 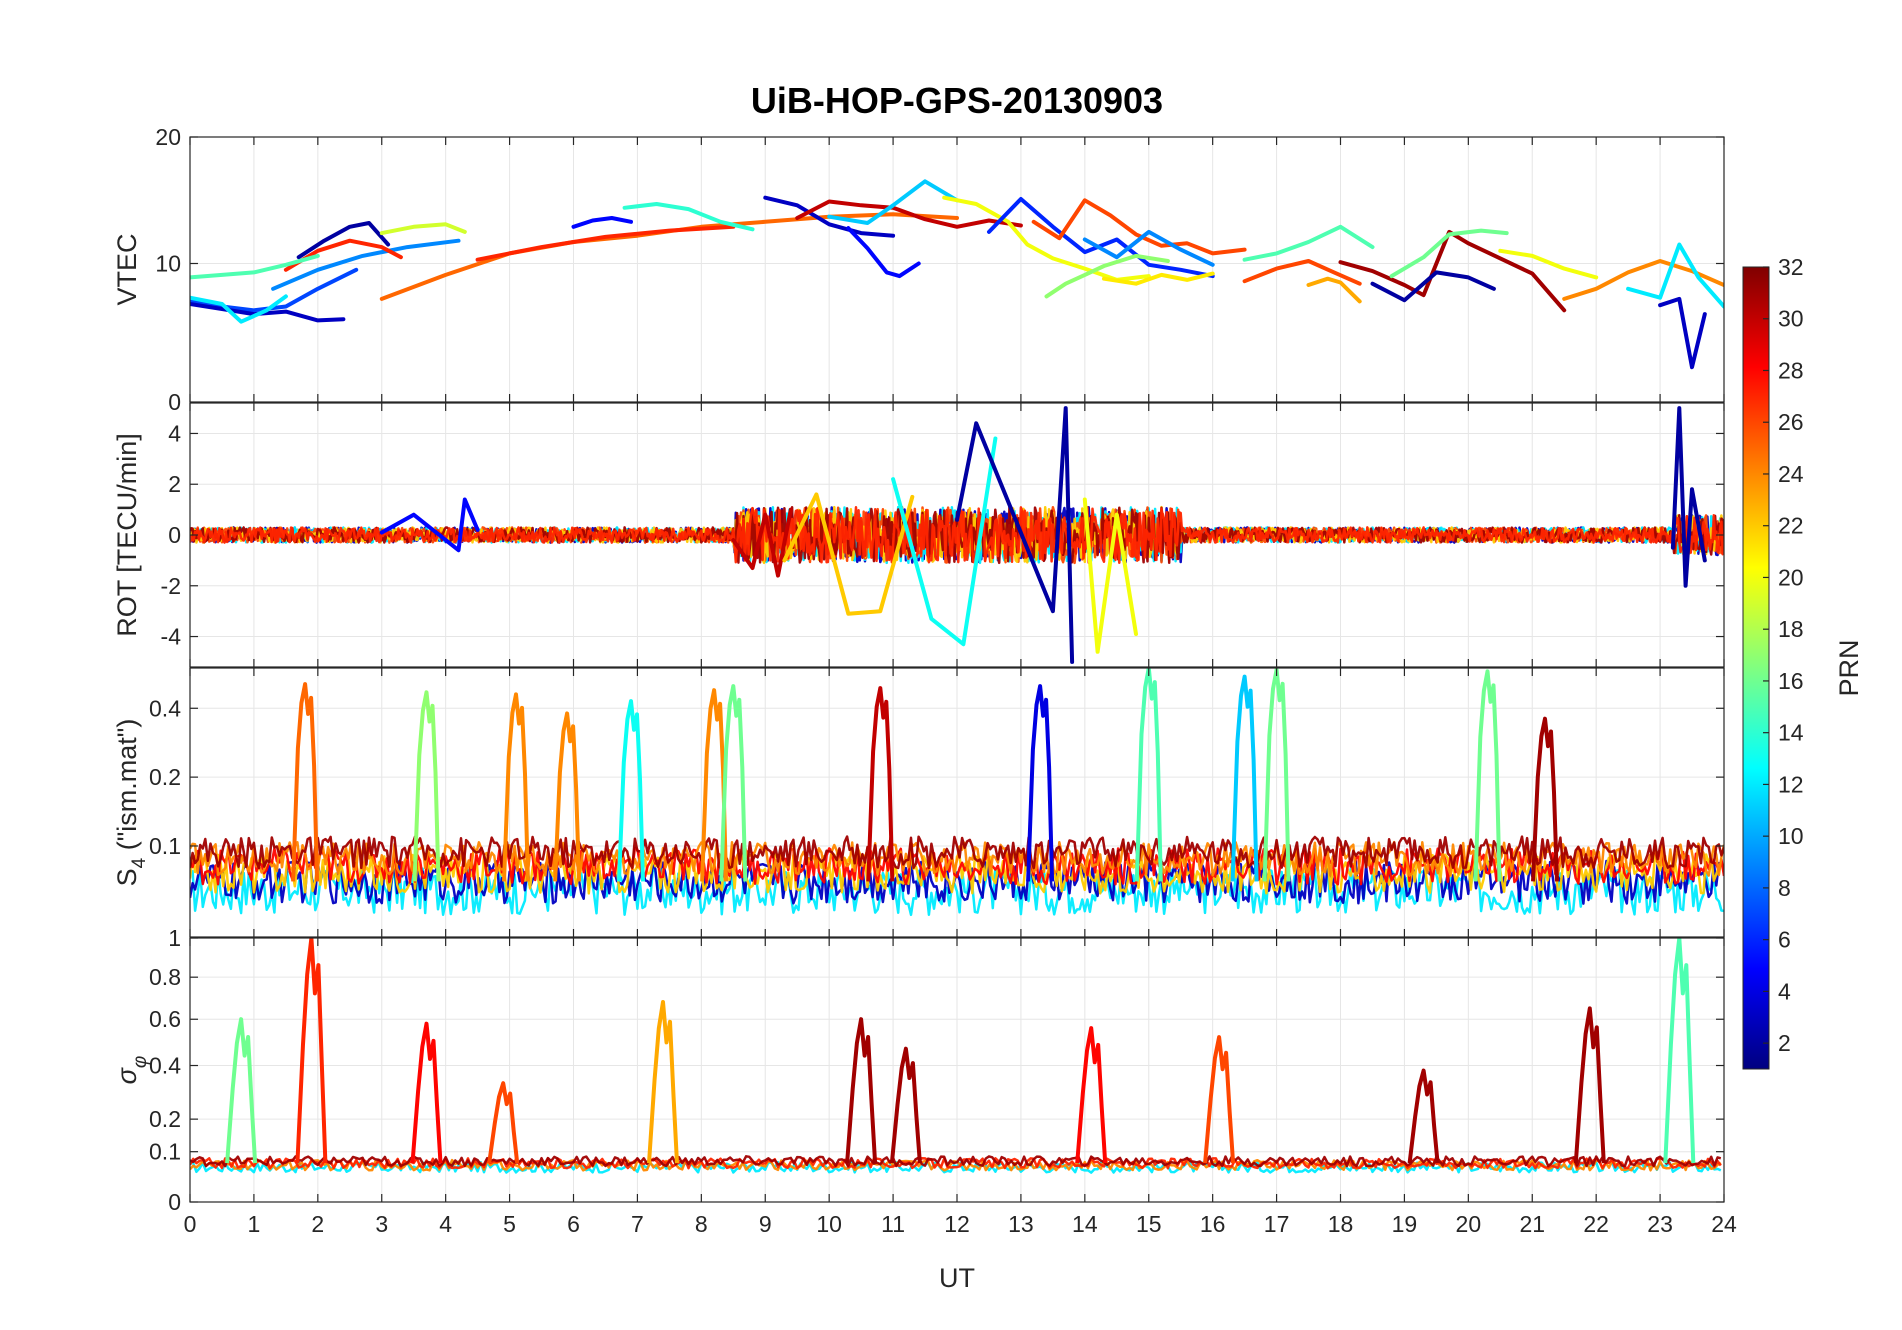 What do you see at coordinates (1724, 1224) in the screenshot?
I see `x-tick-label: 24` at bounding box center [1724, 1224].